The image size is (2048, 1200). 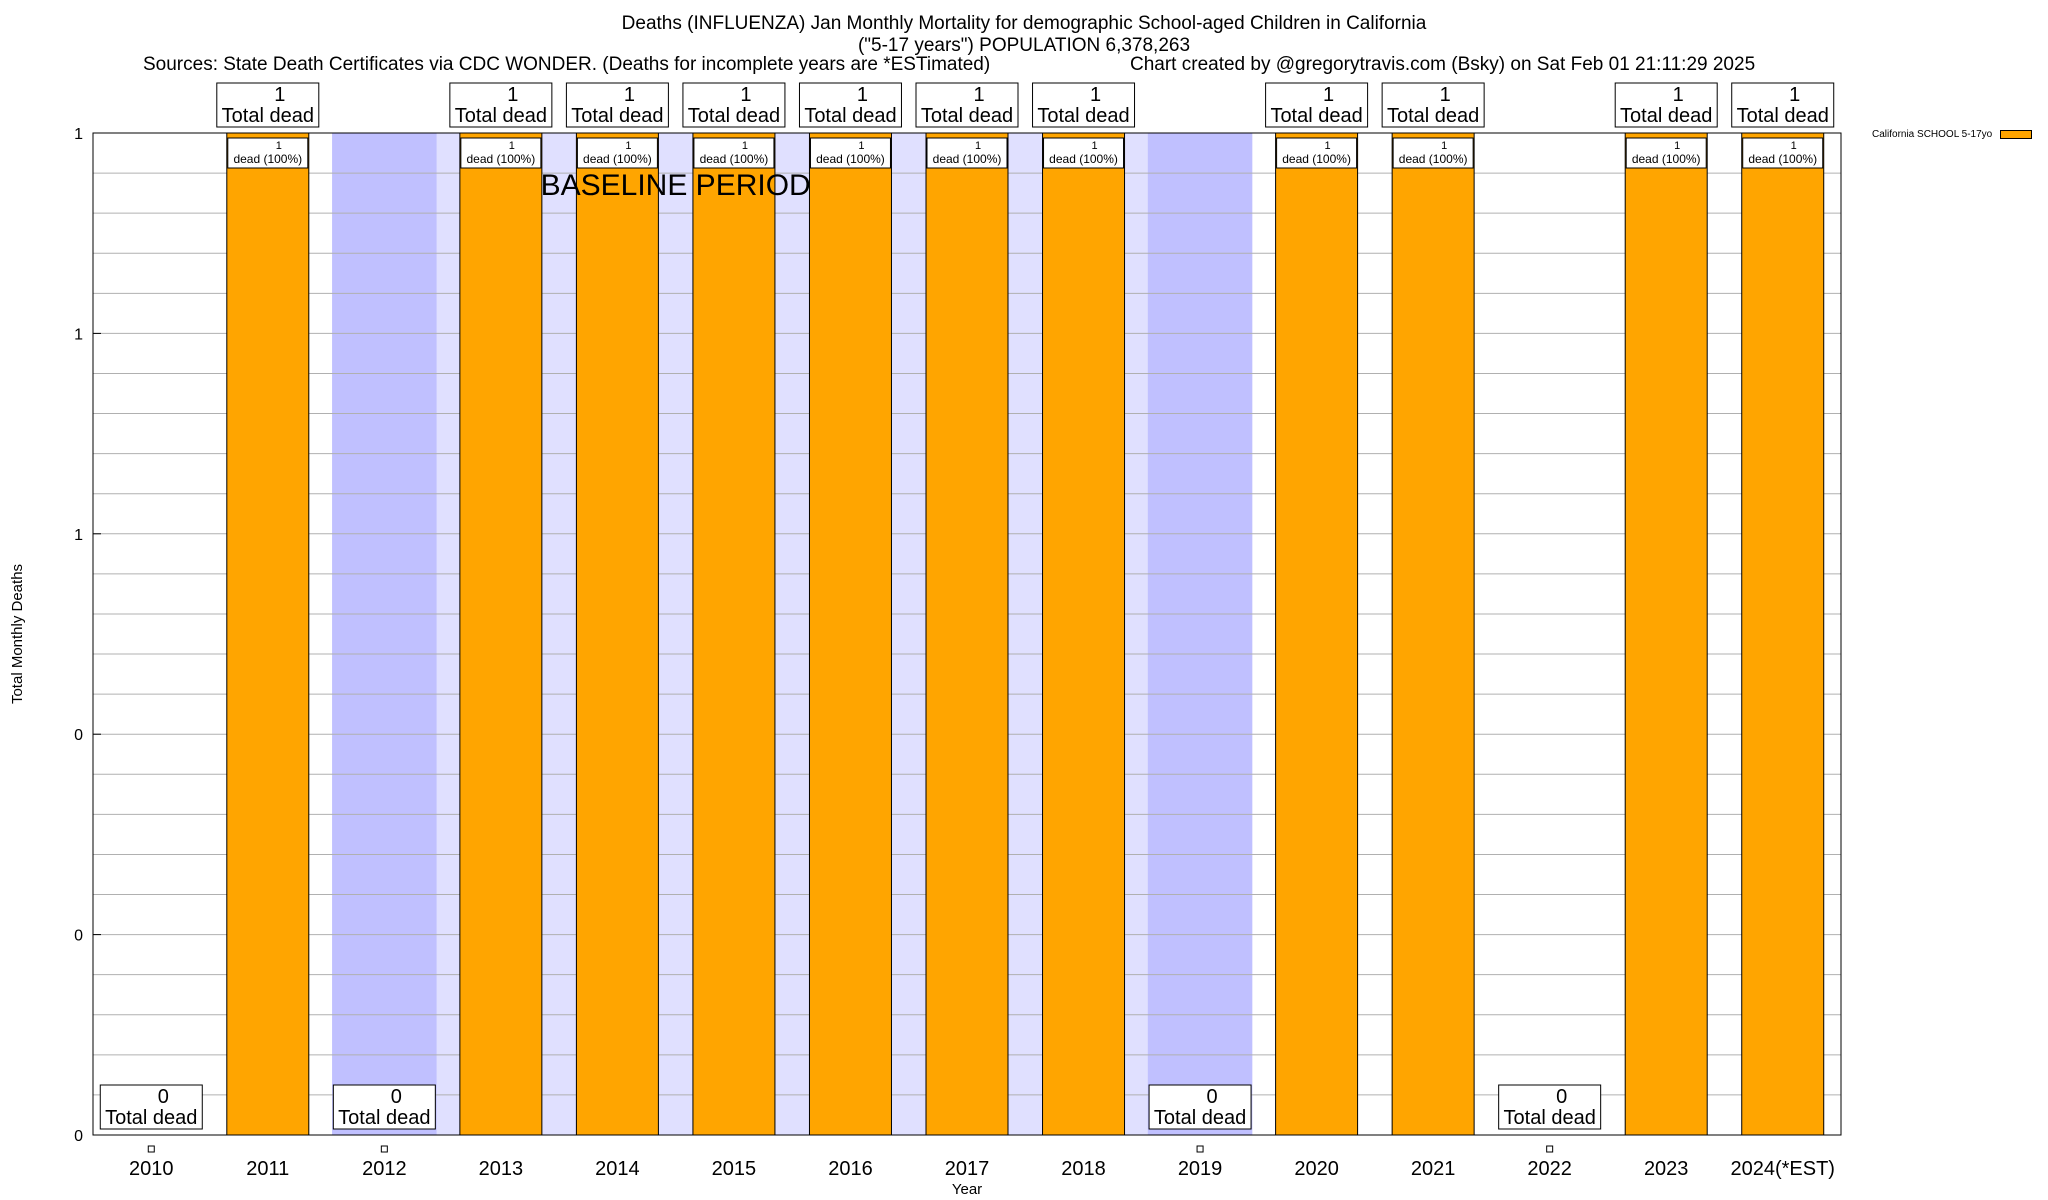 What do you see at coordinates (978, 95) in the screenshot?
I see `total-label-count-2017: 1` at bounding box center [978, 95].